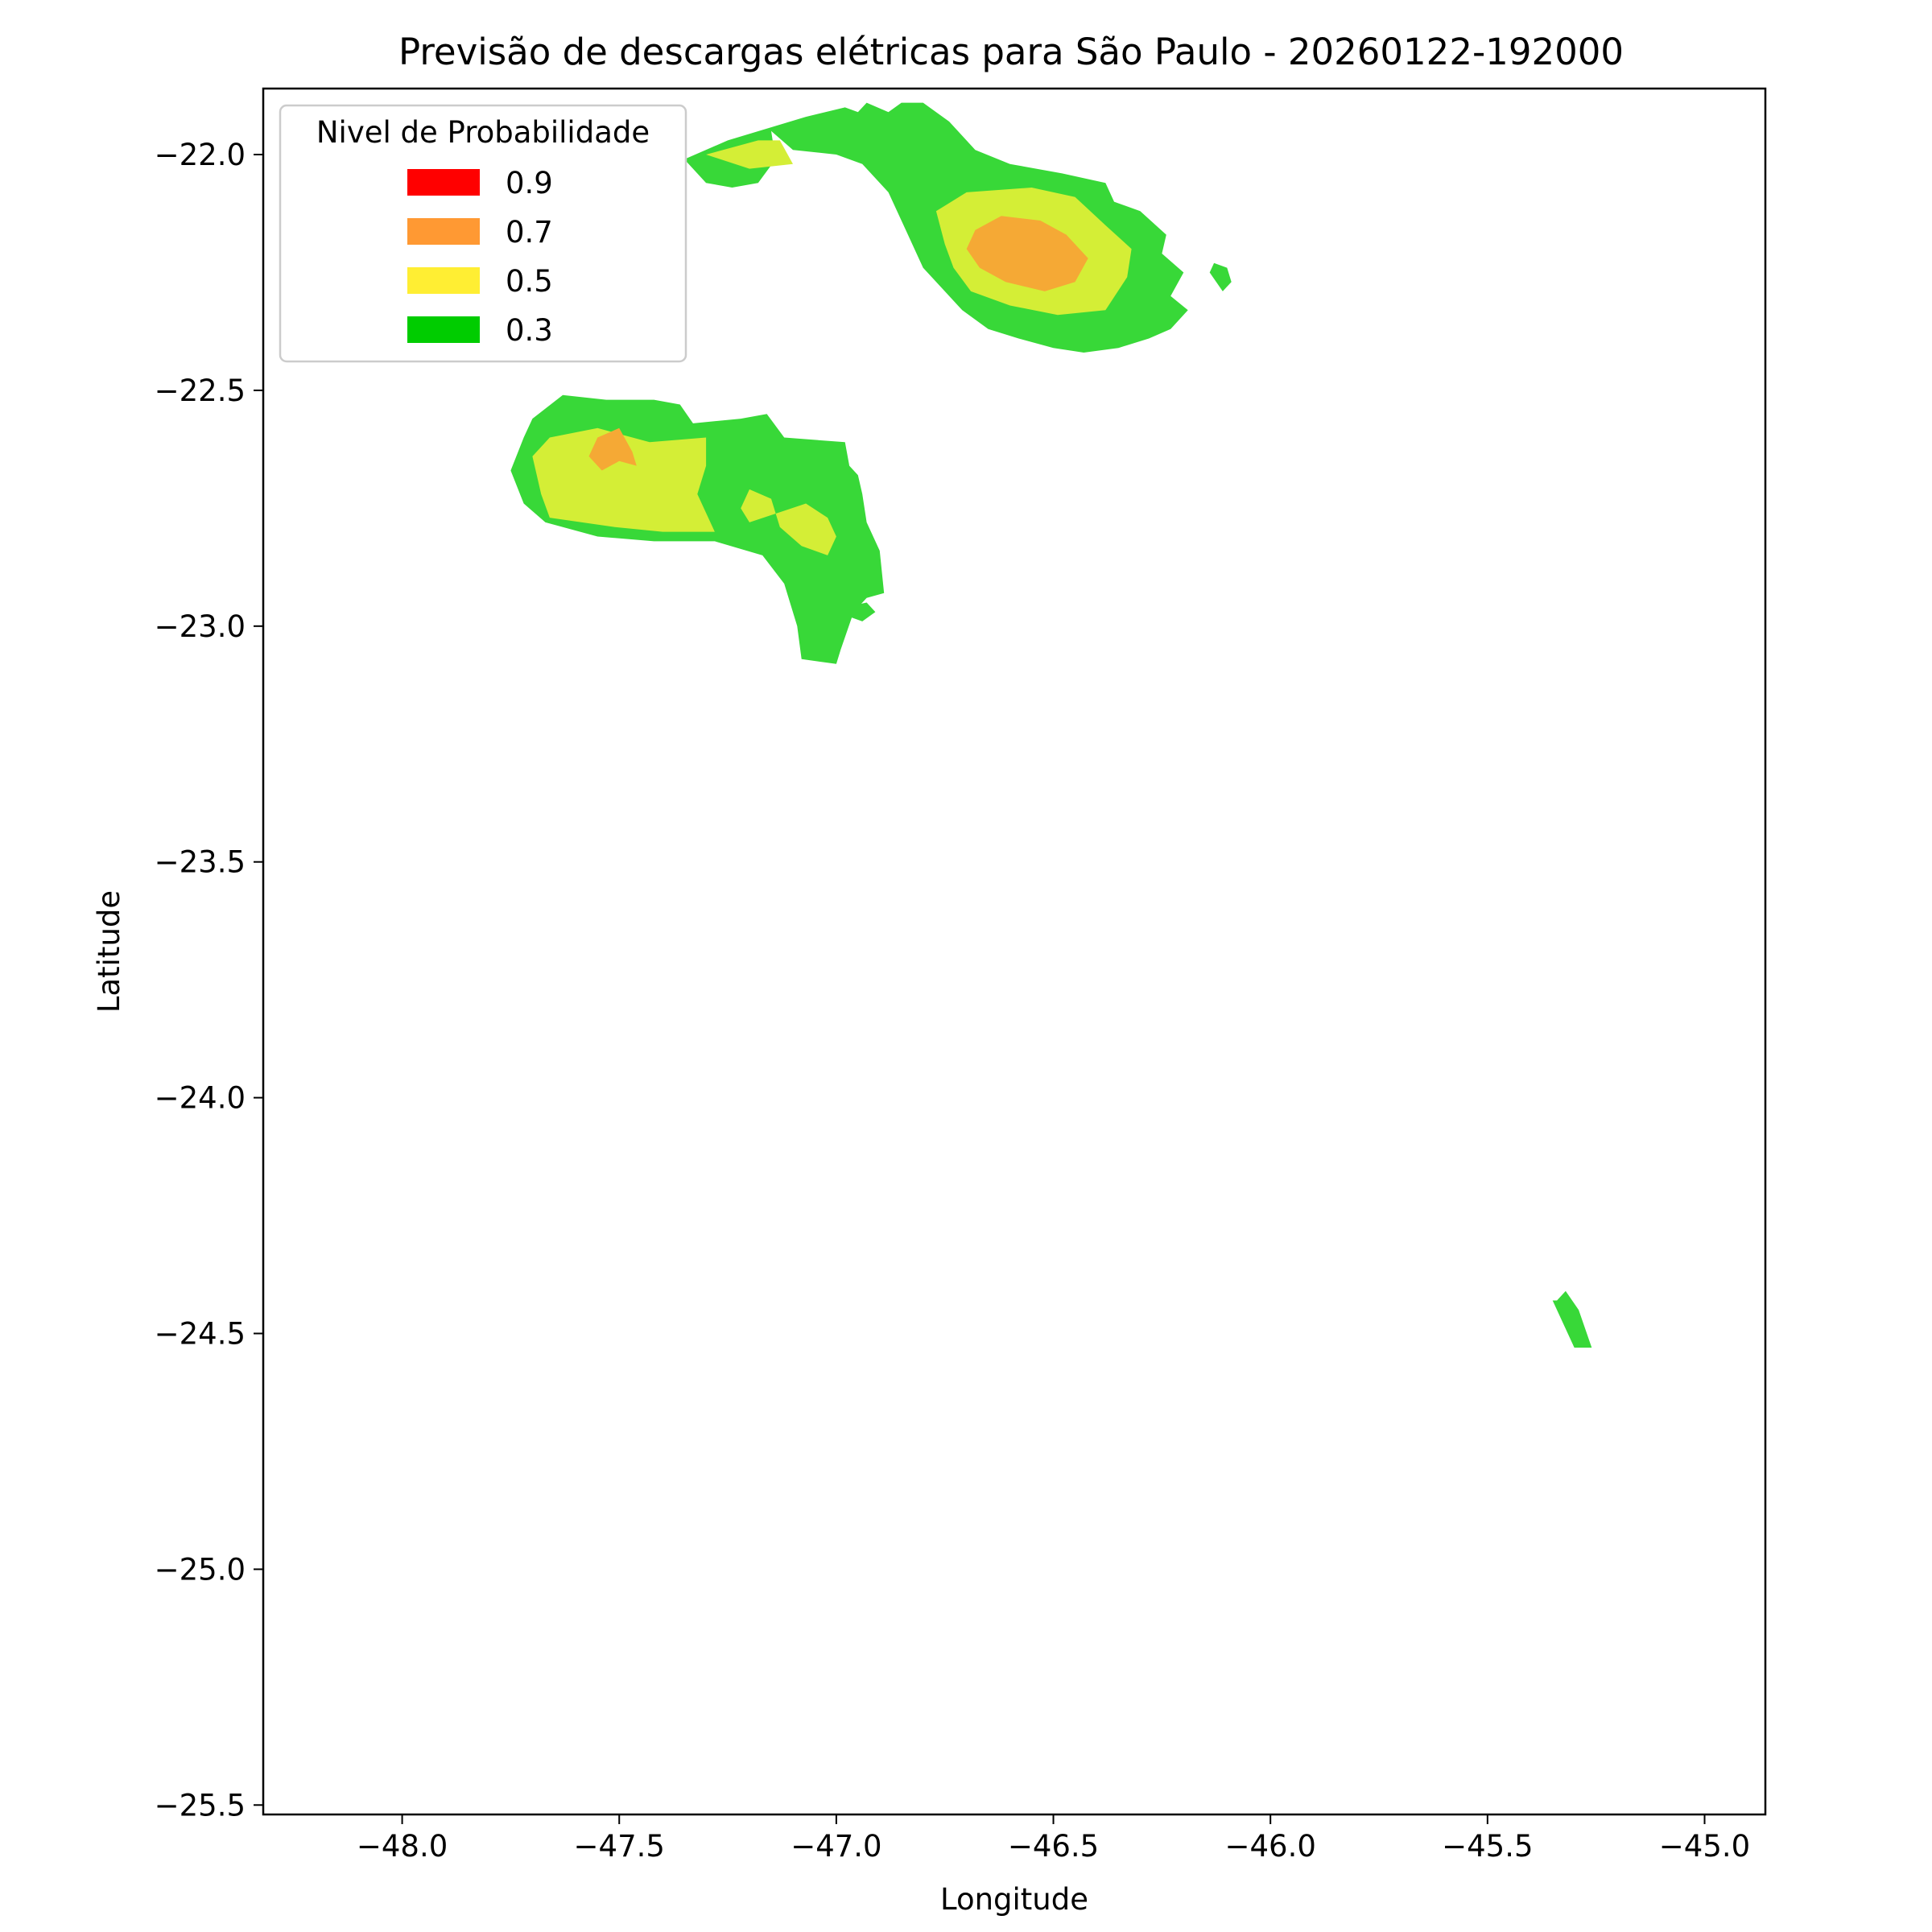  Describe the element at coordinates (402, 1847) in the screenshot. I see `x-tick-label: −48.0` at that location.